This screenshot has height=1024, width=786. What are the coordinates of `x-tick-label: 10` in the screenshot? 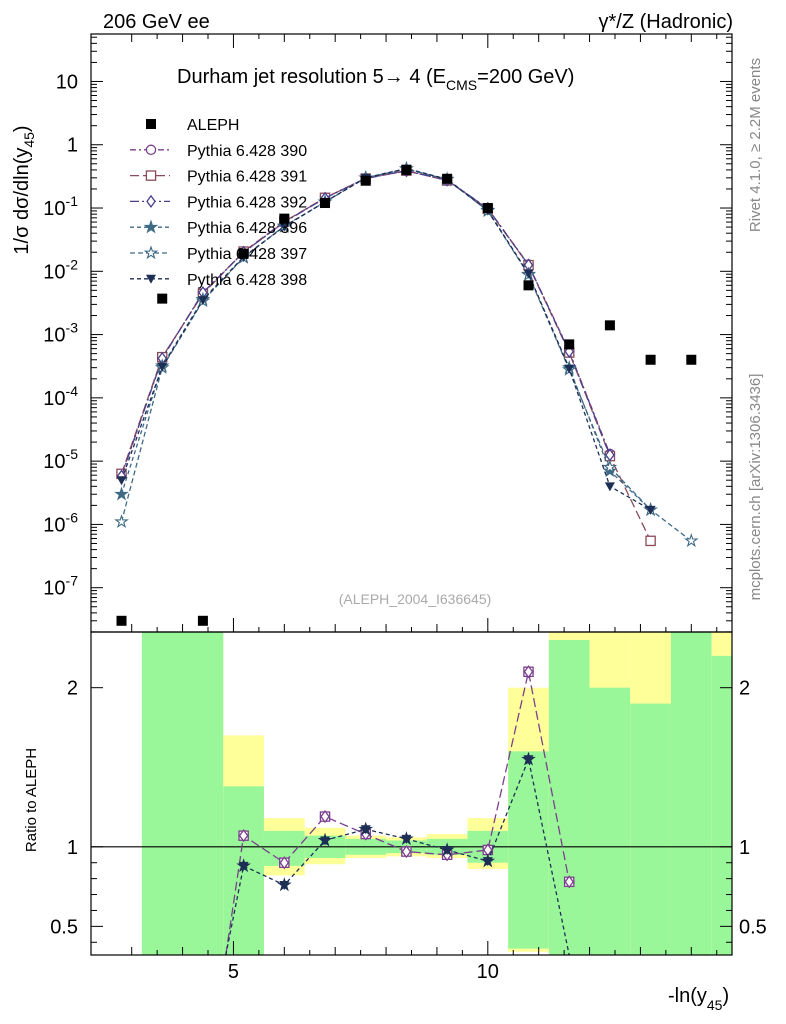 It's located at (488, 972).